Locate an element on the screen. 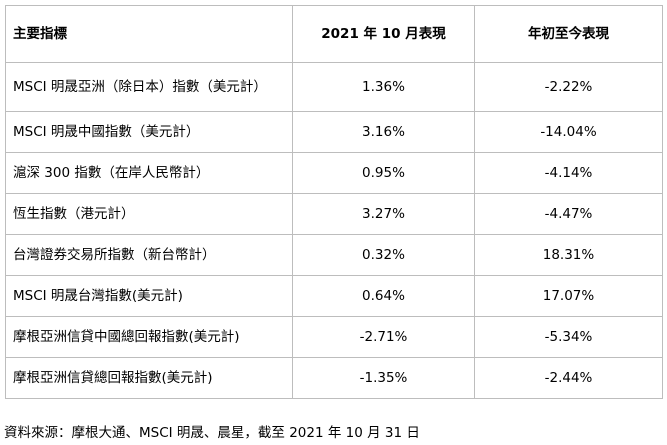 This screenshot has height=445, width=667. table-row: MSCI 明晟亞洲（除日本）指數（美元計） 1.36% -2.22% is located at coordinates (334, 87).